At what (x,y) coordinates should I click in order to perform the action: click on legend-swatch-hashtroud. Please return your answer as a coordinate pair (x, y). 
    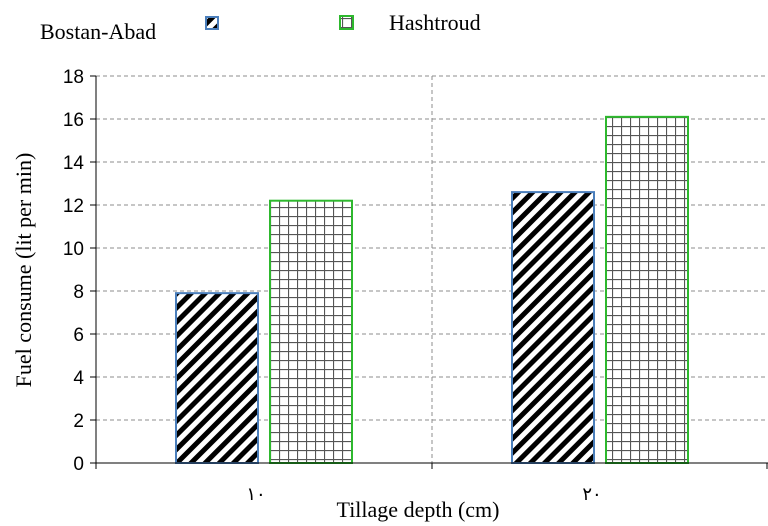
    Looking at the image, I should click on (346, 22).